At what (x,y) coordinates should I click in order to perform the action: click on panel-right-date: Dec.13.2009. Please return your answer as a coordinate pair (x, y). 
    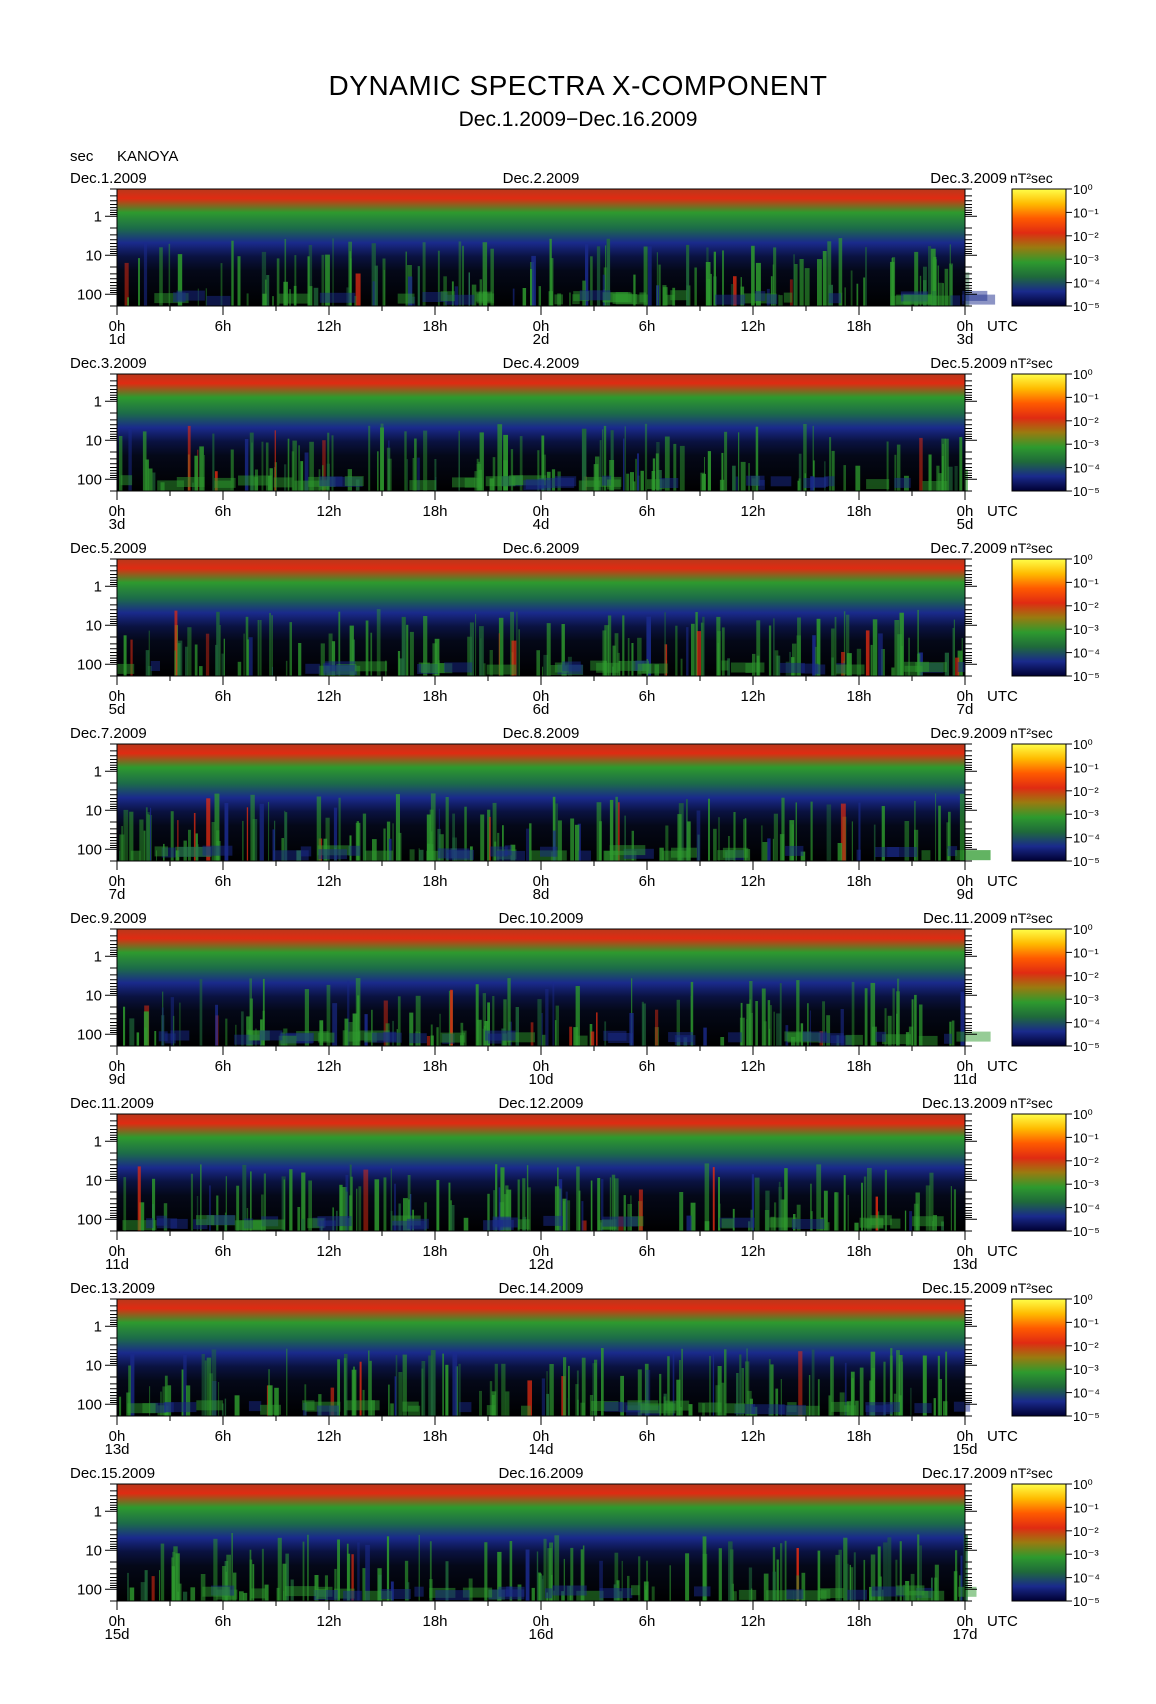
    Looking at the image, I should click on (964, 1103).